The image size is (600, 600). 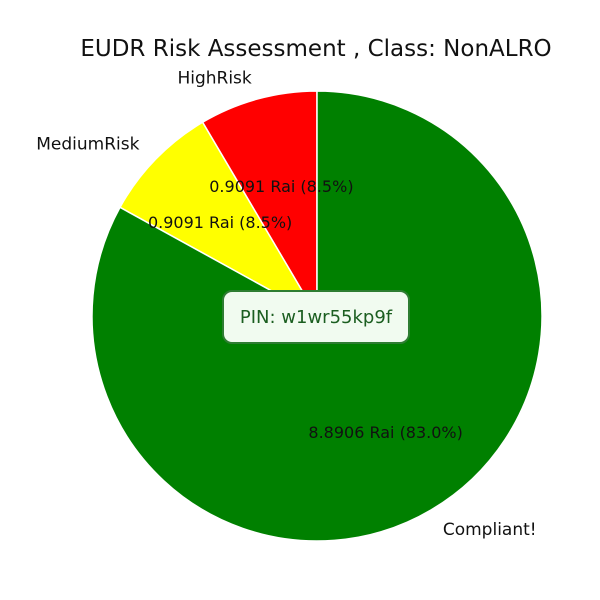 What do you see at coordinates (385, 432) in the screenshot?
I see `slice-value-label-compliant: 8.8906 Rai (83.0%)` at bounding box center [385, 432].